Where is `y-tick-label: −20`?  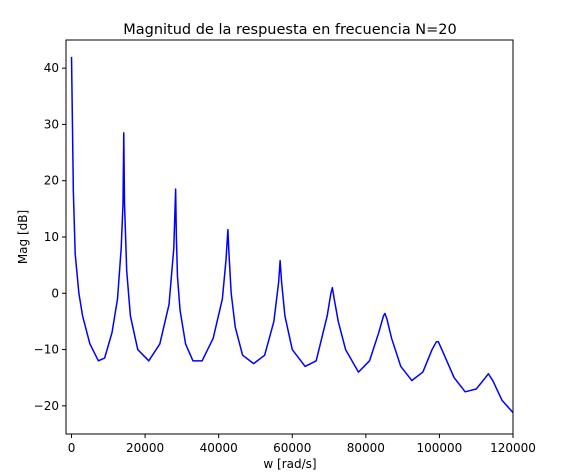
y-tick-label: −20 is located at coordinates (46, 406).